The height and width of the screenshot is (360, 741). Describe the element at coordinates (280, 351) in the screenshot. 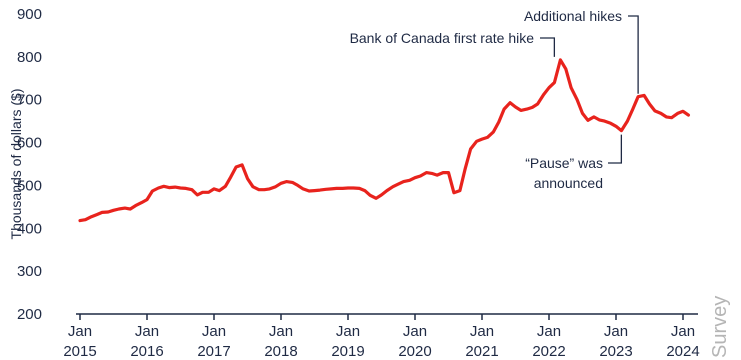

I see `x-tick-year: 2018` at that location.